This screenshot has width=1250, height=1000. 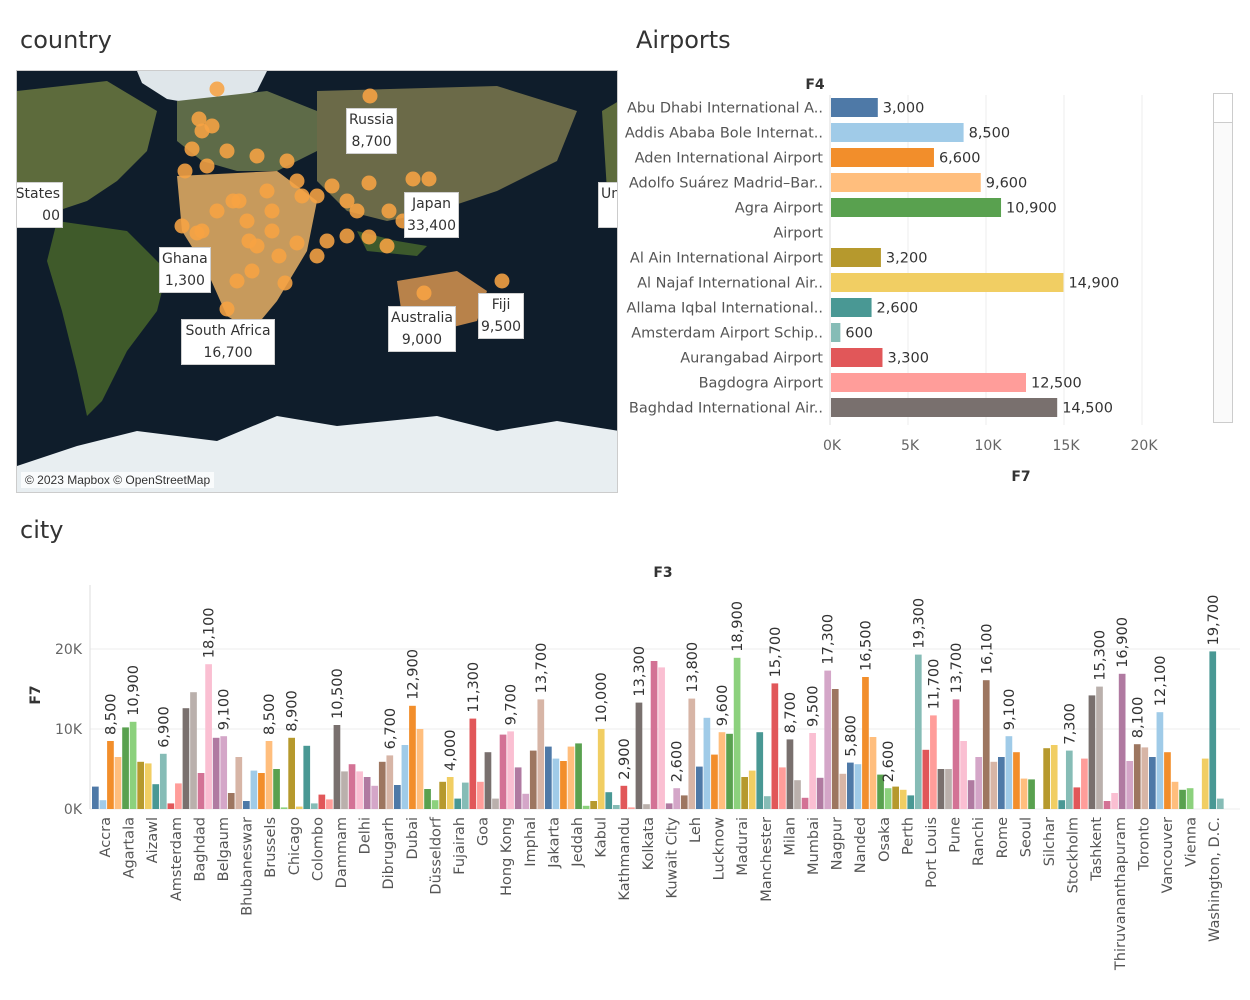 What do you see at coordinates (1223, 108) in the screenshot?
I see `airports-scroll-thumb` at bounding box center [1223, 108].